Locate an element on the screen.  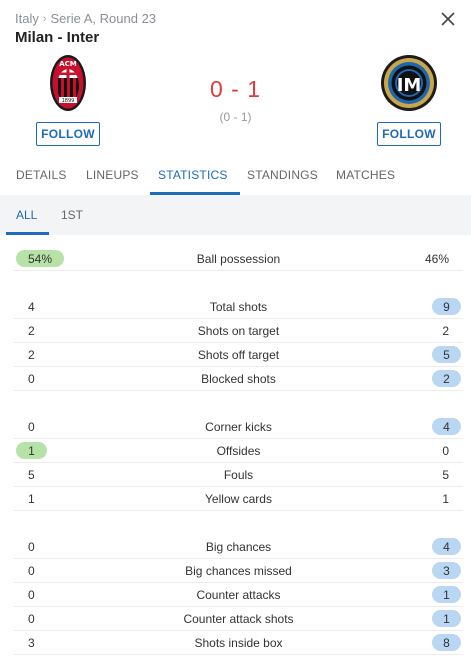
match-title: Milan - Inter is located at coordinates (57, 37).